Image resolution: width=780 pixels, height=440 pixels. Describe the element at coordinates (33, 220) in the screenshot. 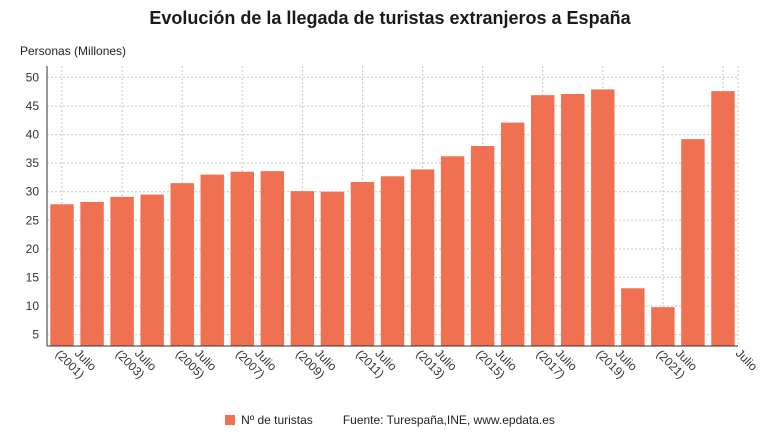

I see `y-tick-label: 25` at that location.